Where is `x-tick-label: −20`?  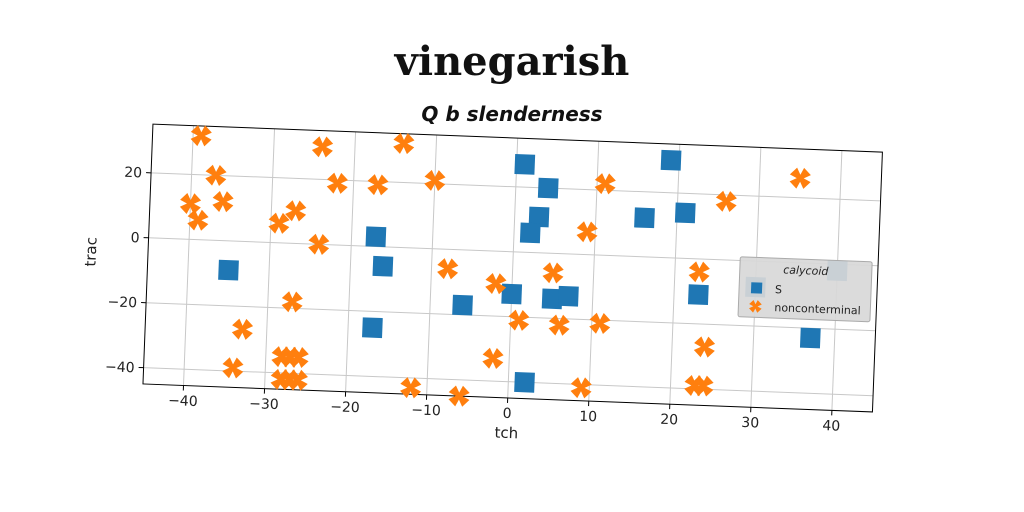 x-tick-label: −20 is located at coordinates (345, 407).